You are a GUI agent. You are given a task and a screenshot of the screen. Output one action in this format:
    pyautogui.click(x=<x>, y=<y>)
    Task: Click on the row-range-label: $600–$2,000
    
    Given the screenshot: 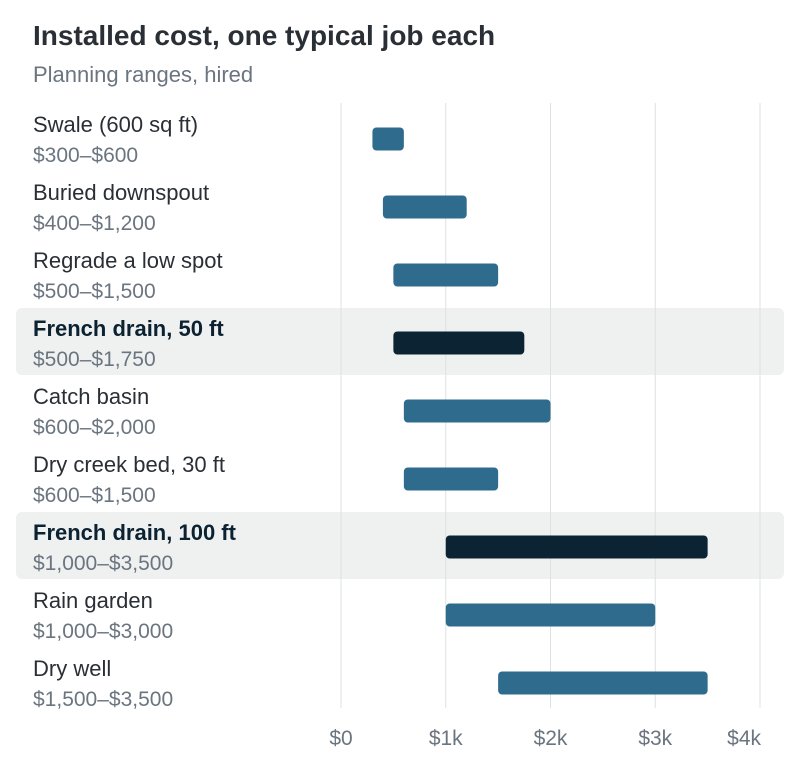 What is the action you would take?
    pyautogui.click(x=94, y=427)
    